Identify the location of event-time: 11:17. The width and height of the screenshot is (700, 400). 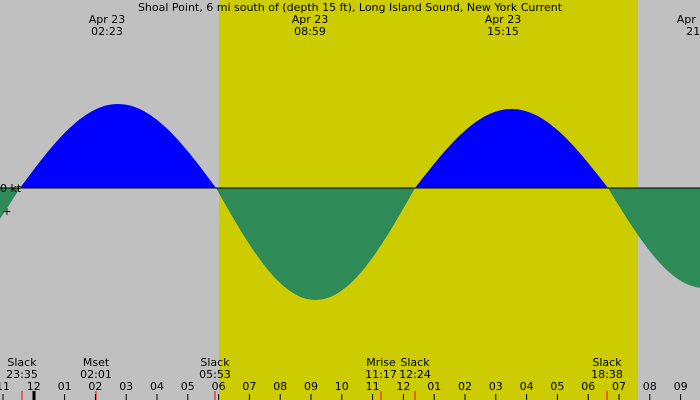
(381, 374).